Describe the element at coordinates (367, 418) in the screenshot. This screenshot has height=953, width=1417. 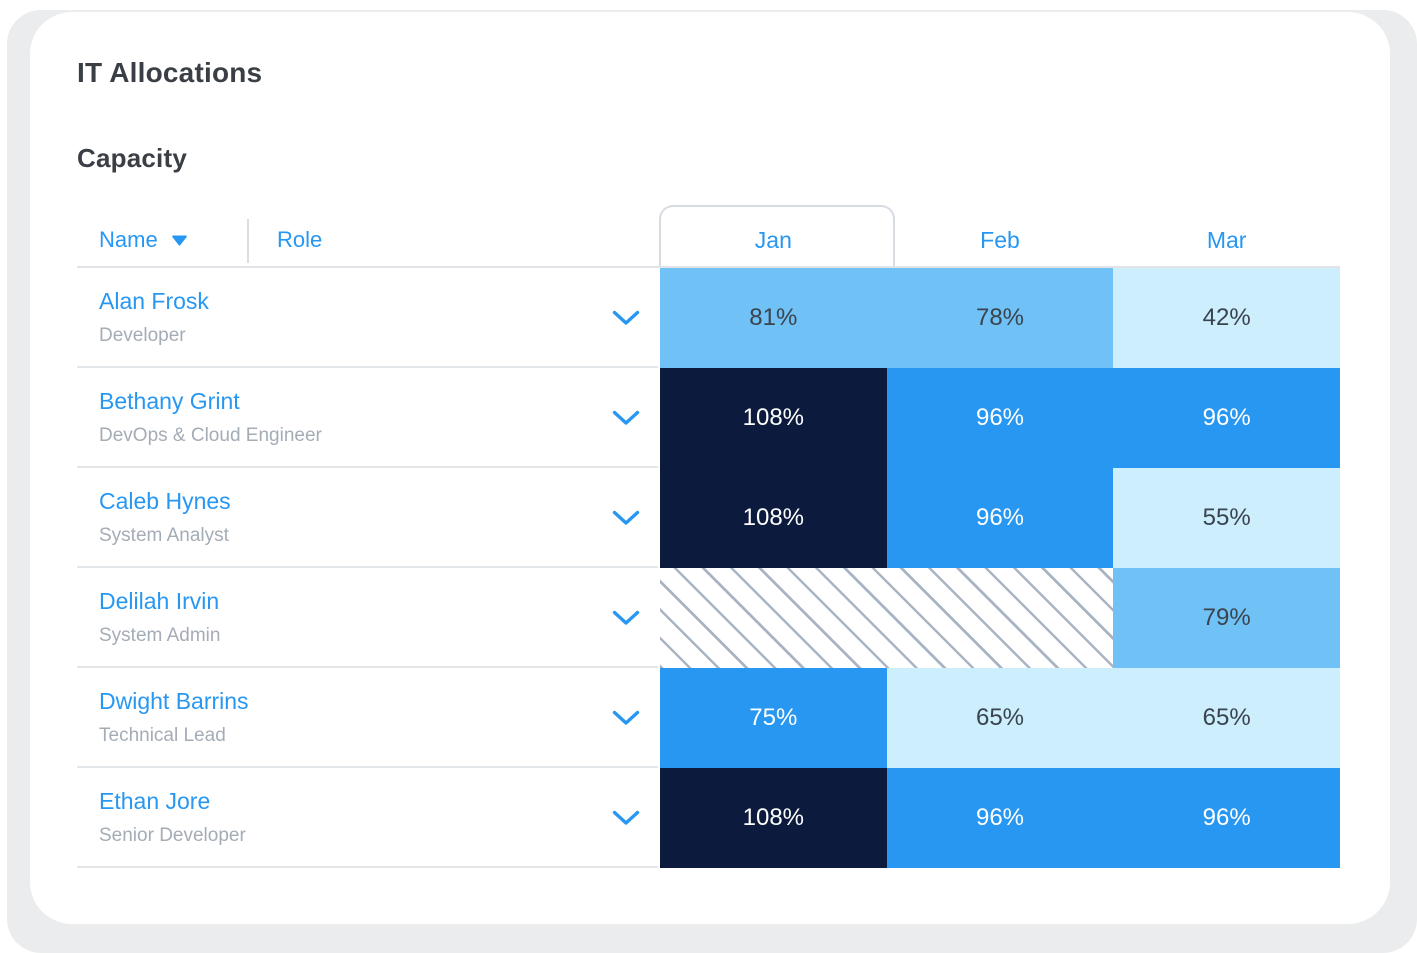
I see `person-row: Bethany Grint DevOps & Cloud Engineer` at that location.